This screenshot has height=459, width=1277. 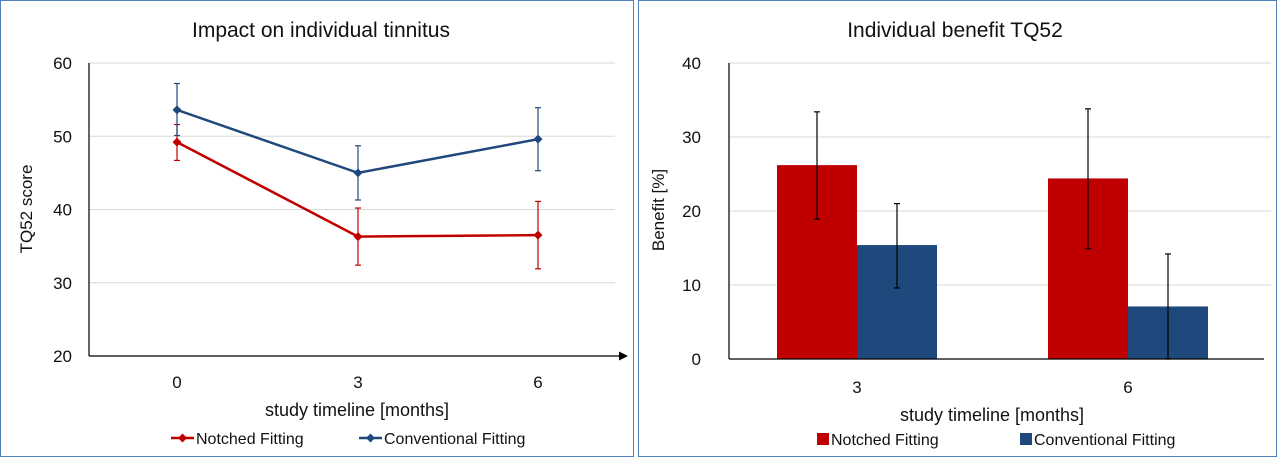 I want to click on legend-swatch-conventional, so click(x=1026, y=439).